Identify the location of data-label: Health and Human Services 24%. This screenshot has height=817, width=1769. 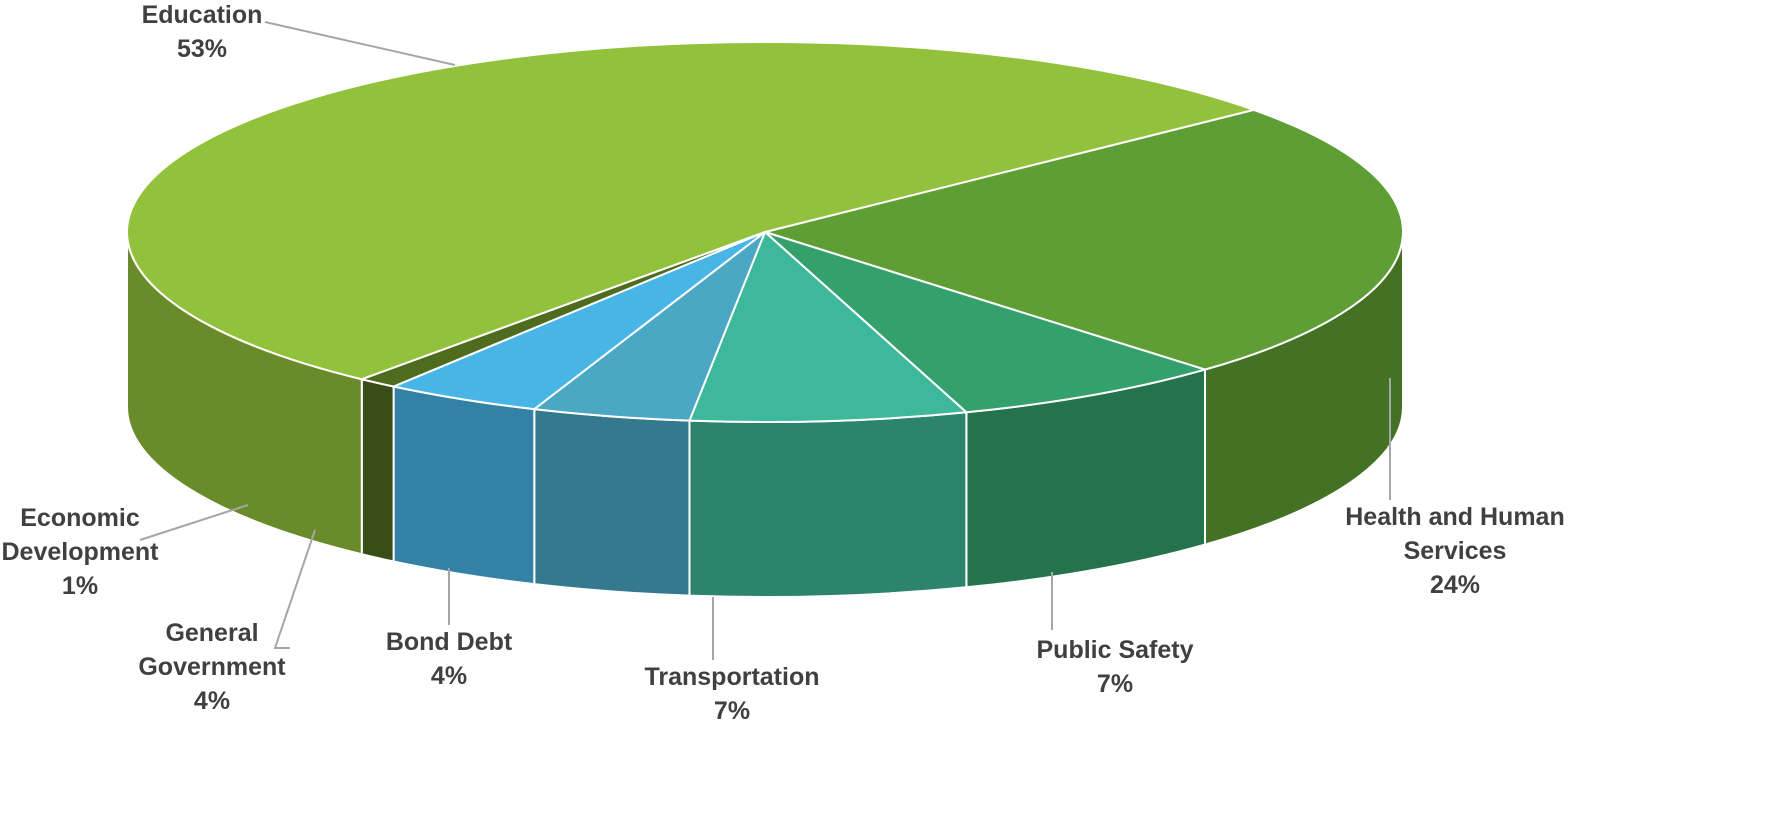
(1455, 551).